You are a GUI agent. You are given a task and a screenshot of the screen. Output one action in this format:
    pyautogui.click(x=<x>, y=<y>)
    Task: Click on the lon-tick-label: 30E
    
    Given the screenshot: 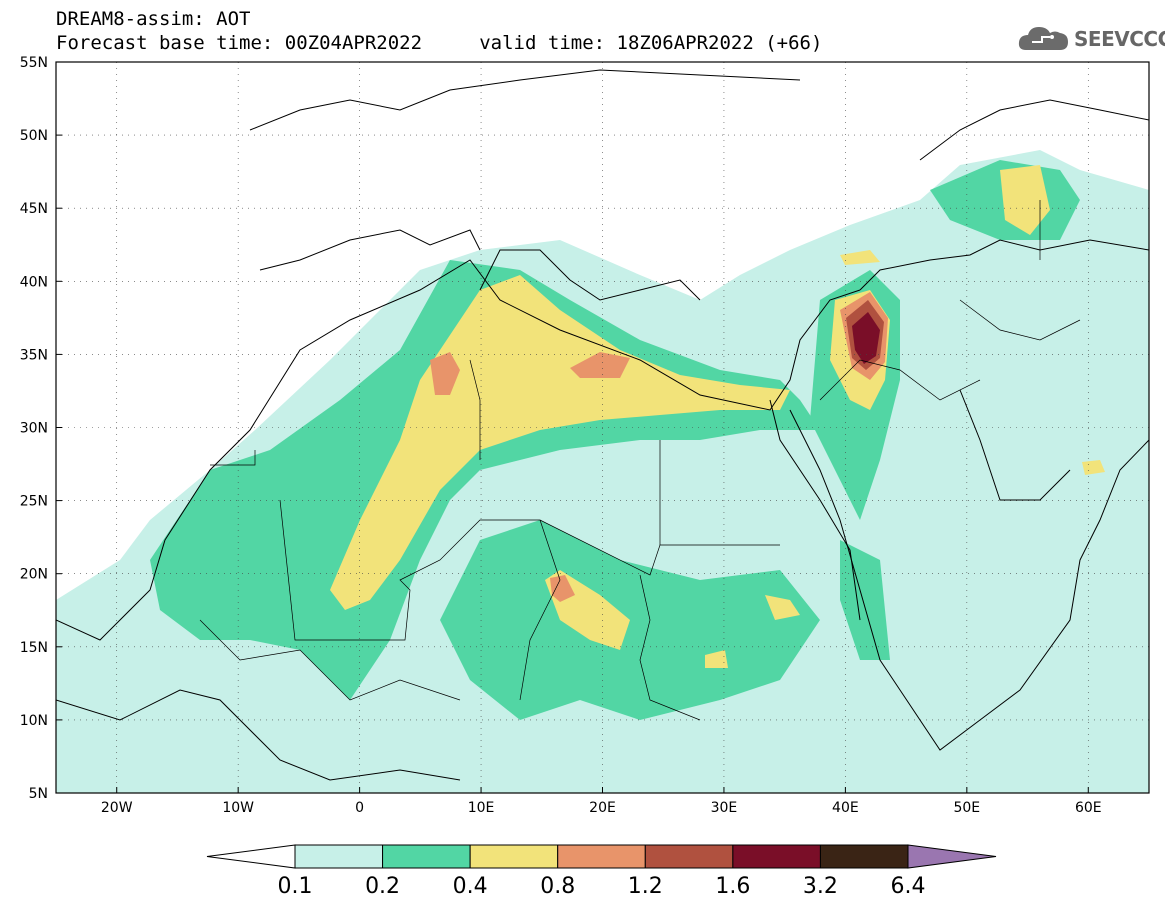 What is the action you would take?
    pyautogui.click(x=724, y=808)
    